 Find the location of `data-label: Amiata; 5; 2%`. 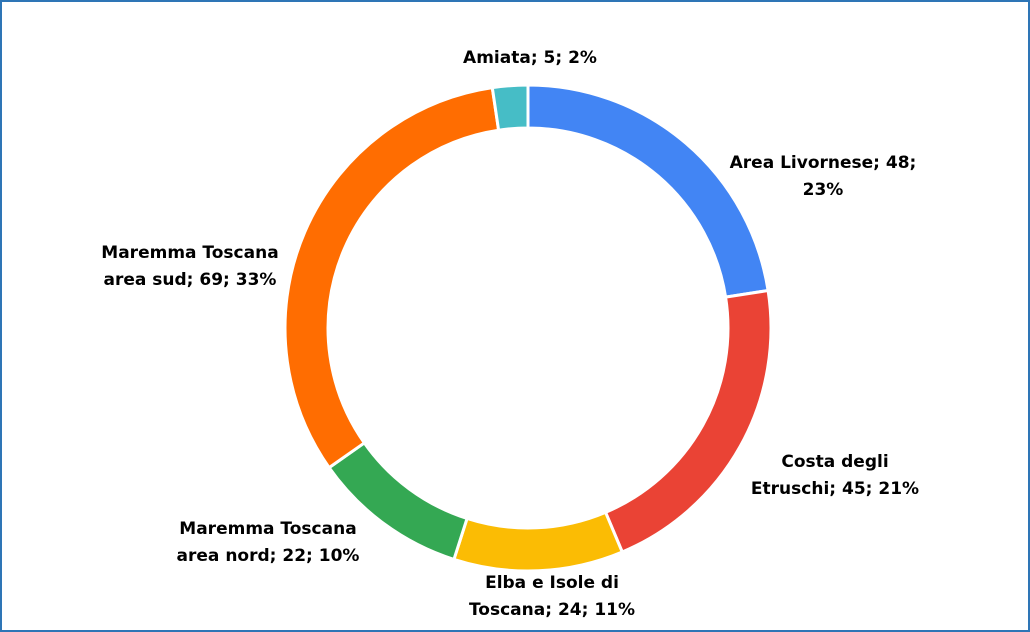

data-label: Amiata; 5; 2% is located at coordinates (530, 58).